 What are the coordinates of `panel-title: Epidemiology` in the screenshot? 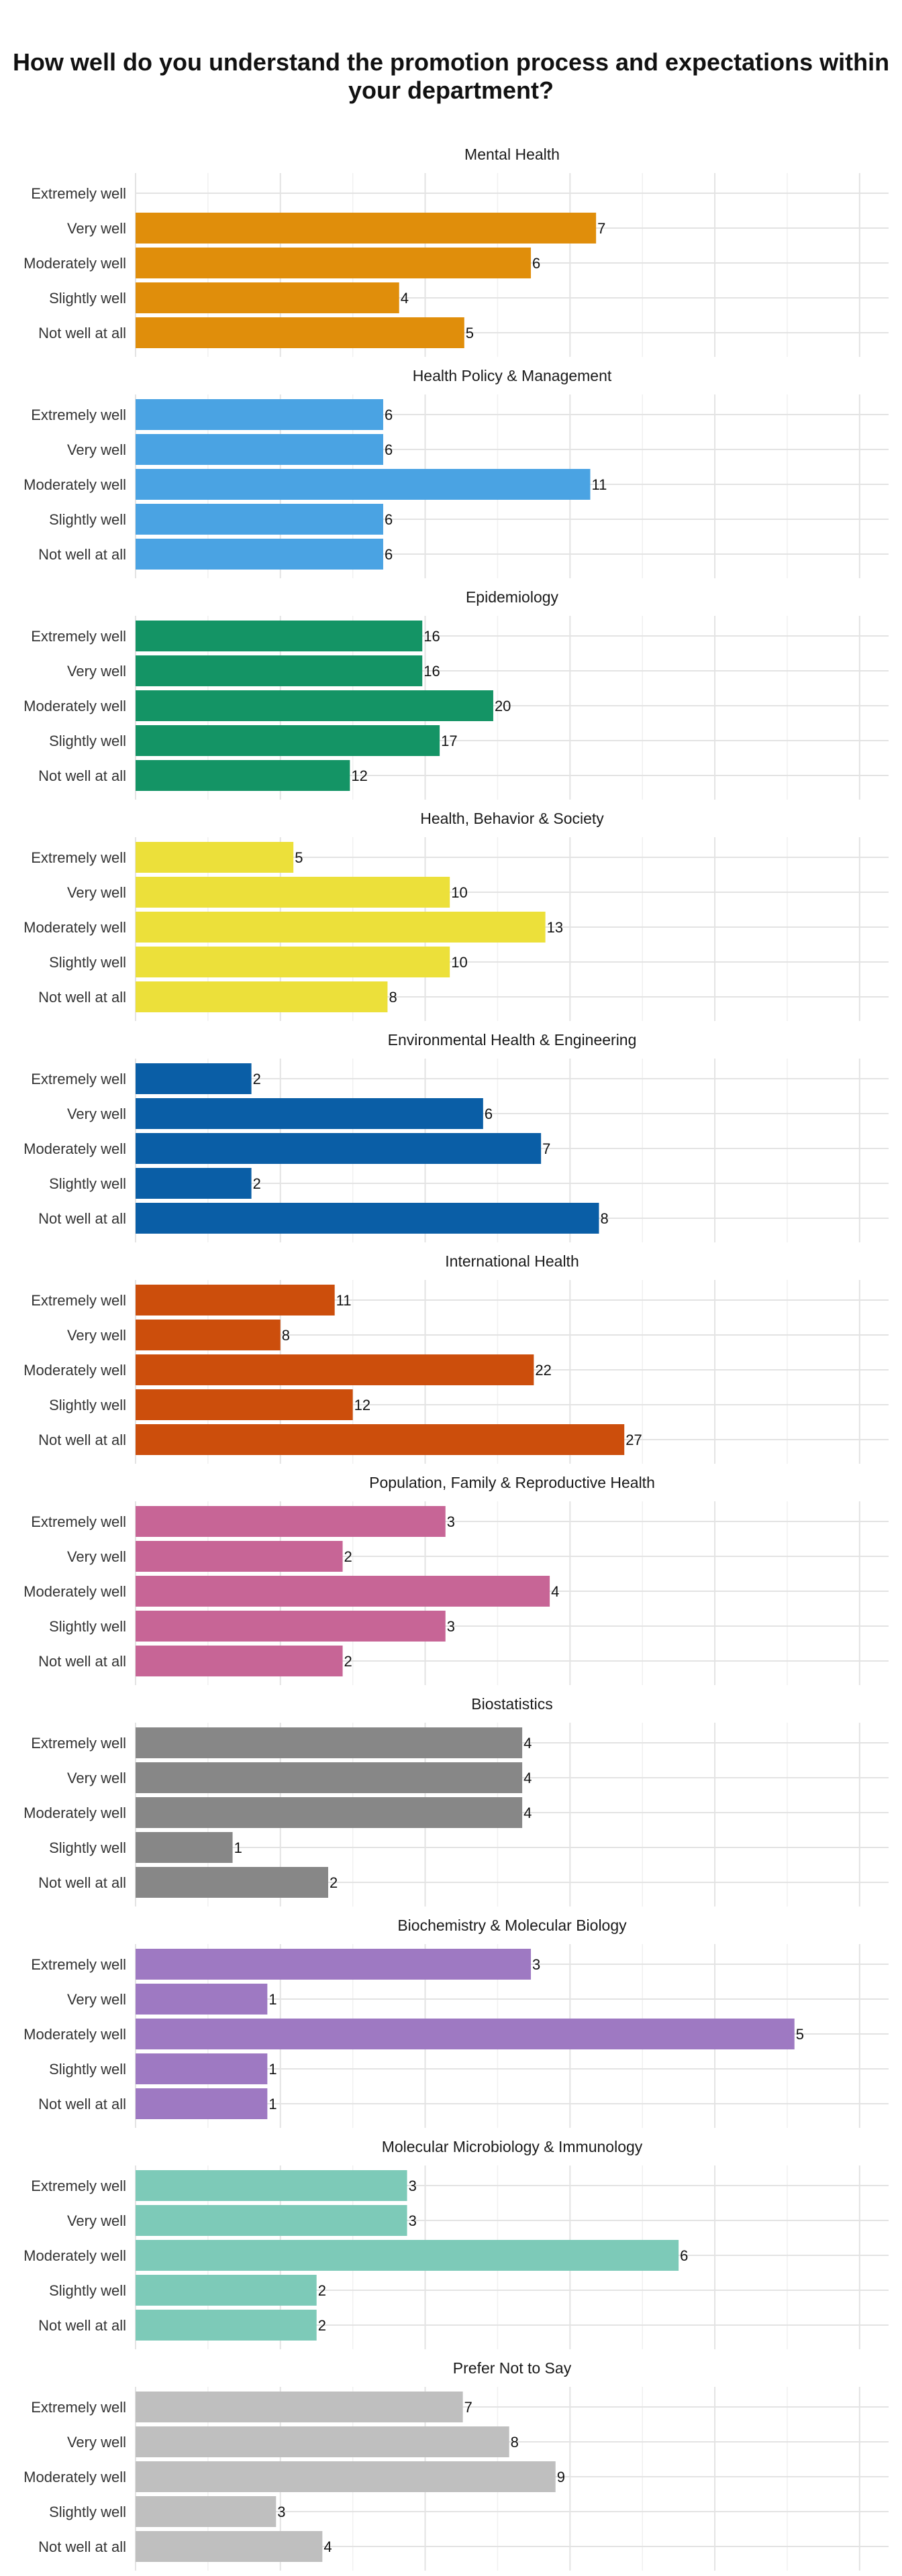 It's located at (512, 597).